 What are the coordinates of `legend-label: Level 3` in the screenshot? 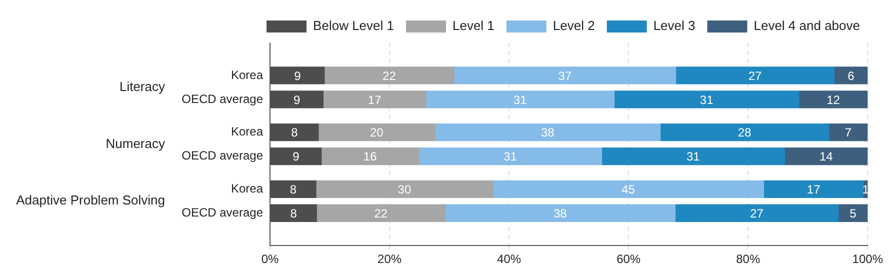 It's located at (674, 26).